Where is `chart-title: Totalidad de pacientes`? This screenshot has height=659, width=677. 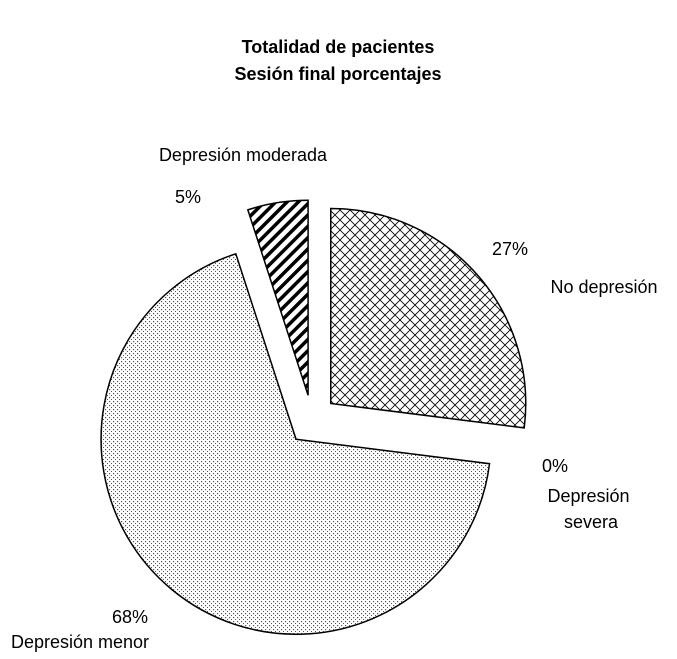 chart-title: Totalidad de pacientes is located at coordinates (338, 47).